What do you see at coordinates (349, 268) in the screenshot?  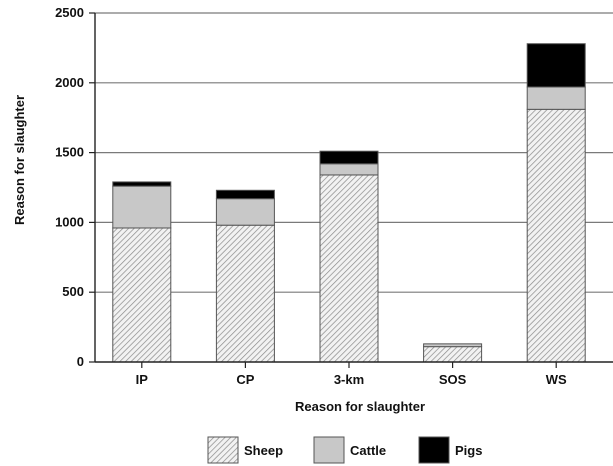 I see `bar-segment-sheep-3-km` at bounding box center [349, 268].